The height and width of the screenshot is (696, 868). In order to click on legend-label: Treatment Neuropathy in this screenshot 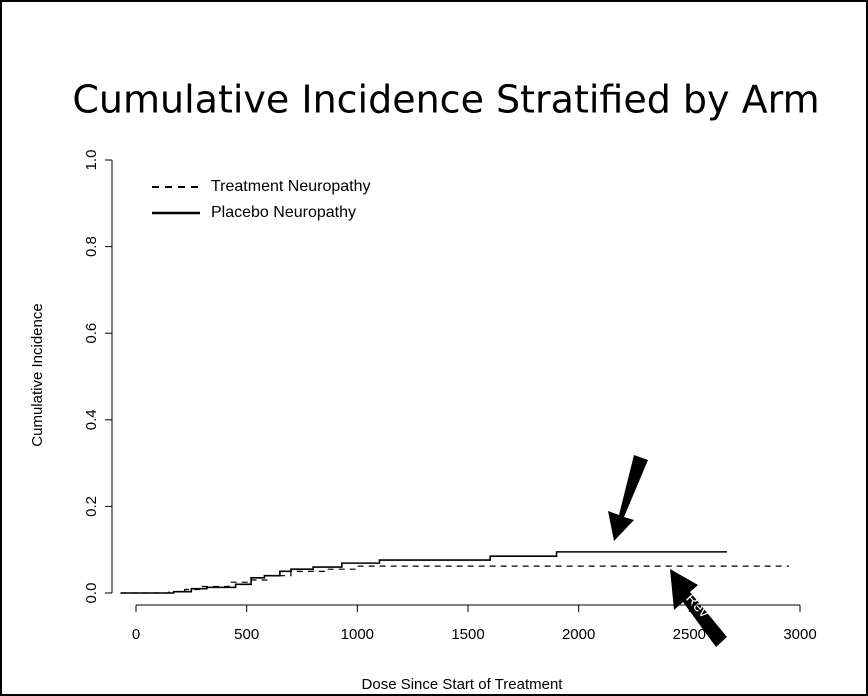, I will do `click(290, 186)`.